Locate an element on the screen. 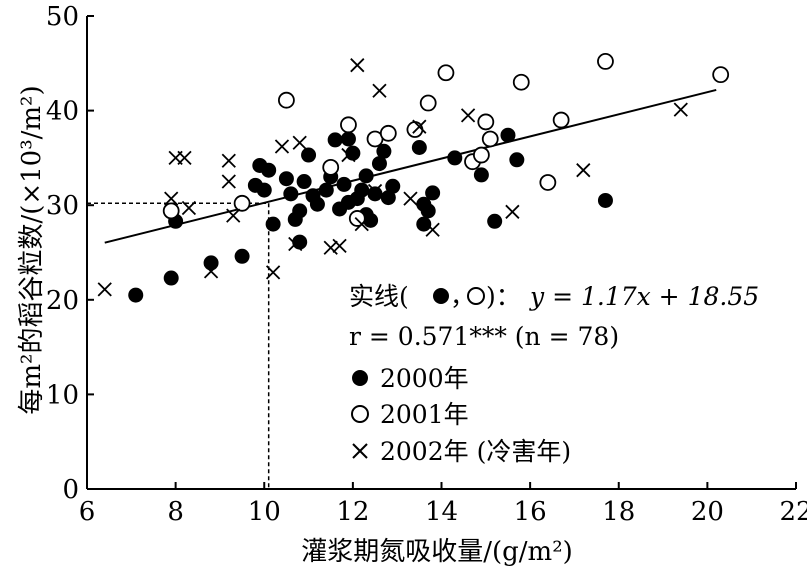 This screenshot has height=573, width=807. equation-suffix: )： is located at coordinates (503, 296).